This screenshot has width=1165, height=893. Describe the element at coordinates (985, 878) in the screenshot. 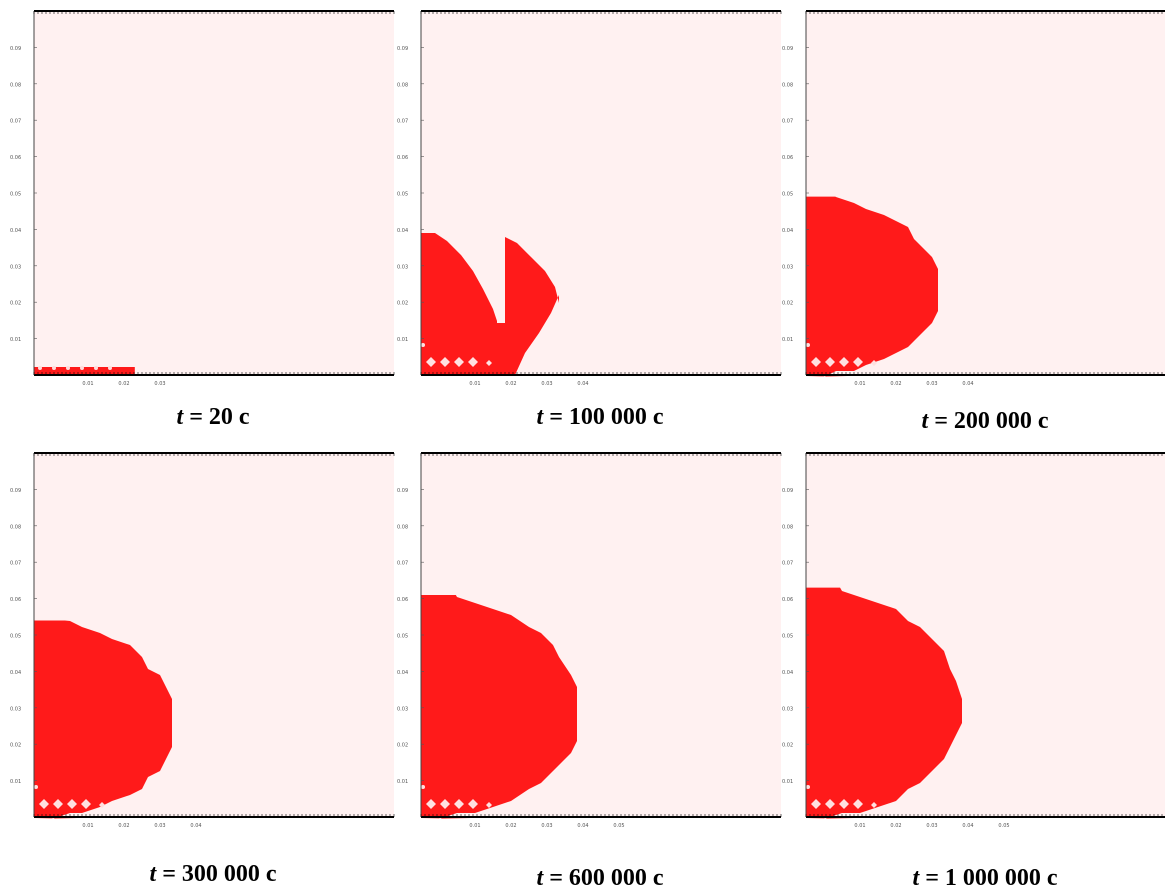

I see `caption-6: t = 1 000 000 c` at that location.